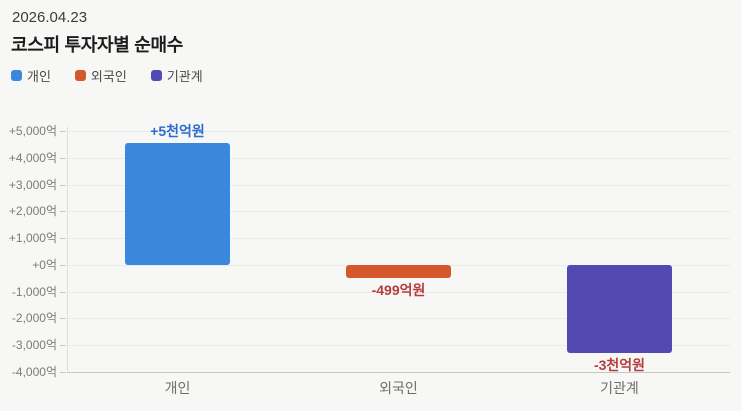 This screenshot has height=411, width=741. I want to click on legend-item-individual: 개인, so click(31, 75).